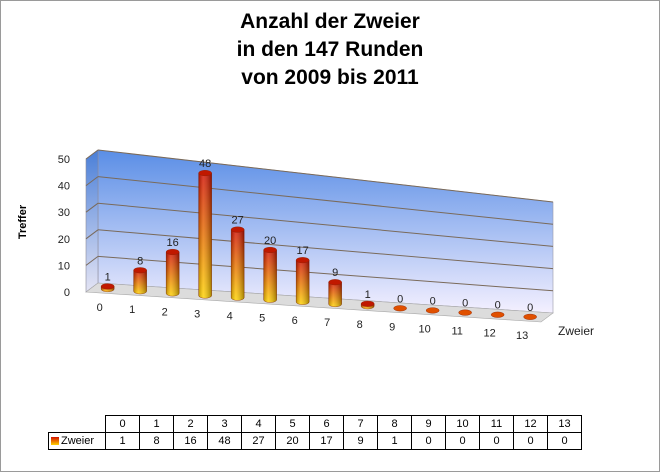 This screenshot has height=472, width=660. Describe the element at coordinates (327, 323) in the screenshot. I see `x-tick-label: 7` at that location.